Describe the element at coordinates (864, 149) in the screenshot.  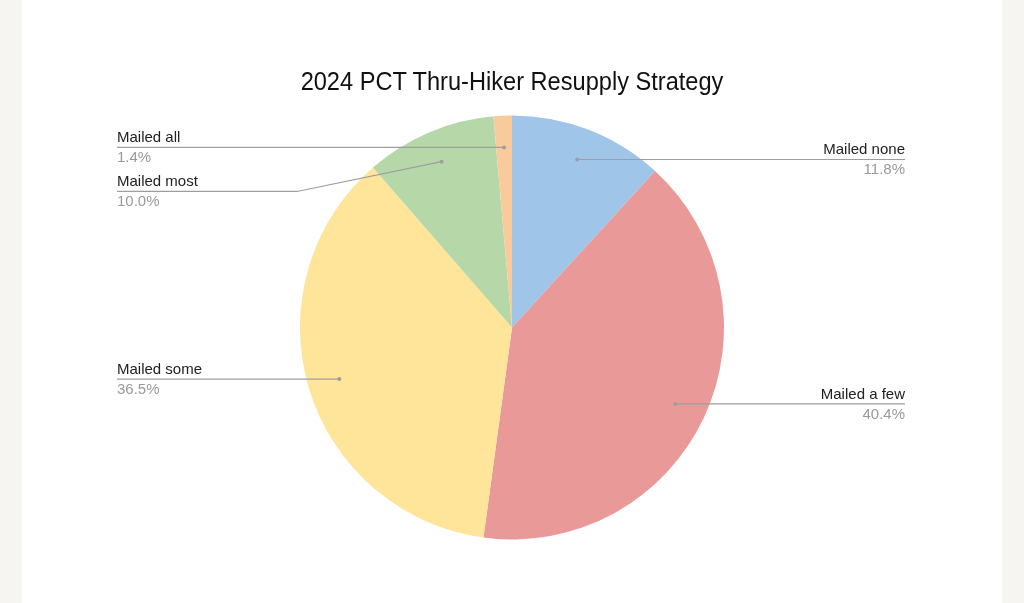
I see `slice-label: Mailed none` at that location.